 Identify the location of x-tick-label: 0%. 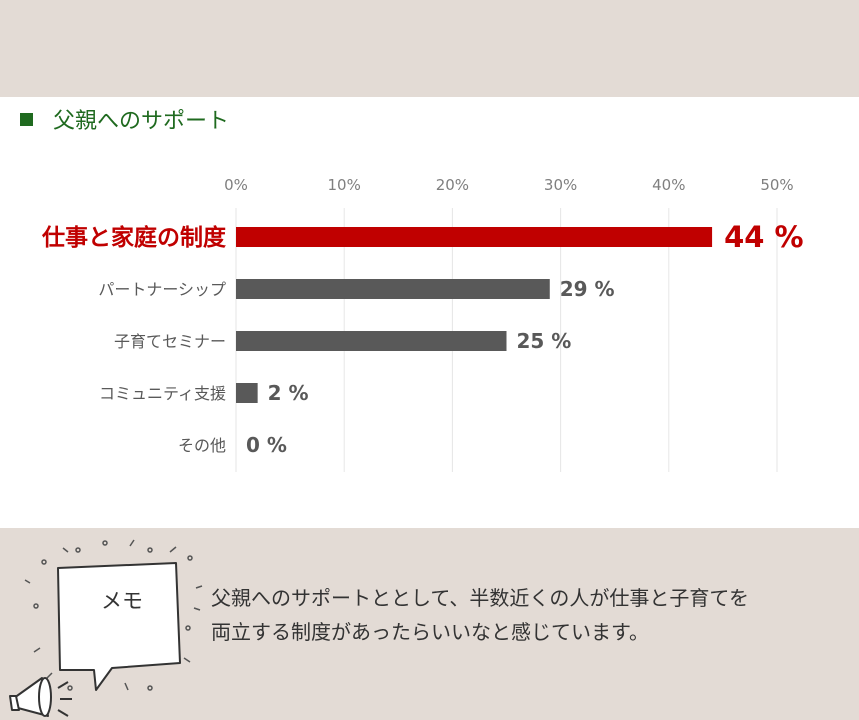
(236, 185).